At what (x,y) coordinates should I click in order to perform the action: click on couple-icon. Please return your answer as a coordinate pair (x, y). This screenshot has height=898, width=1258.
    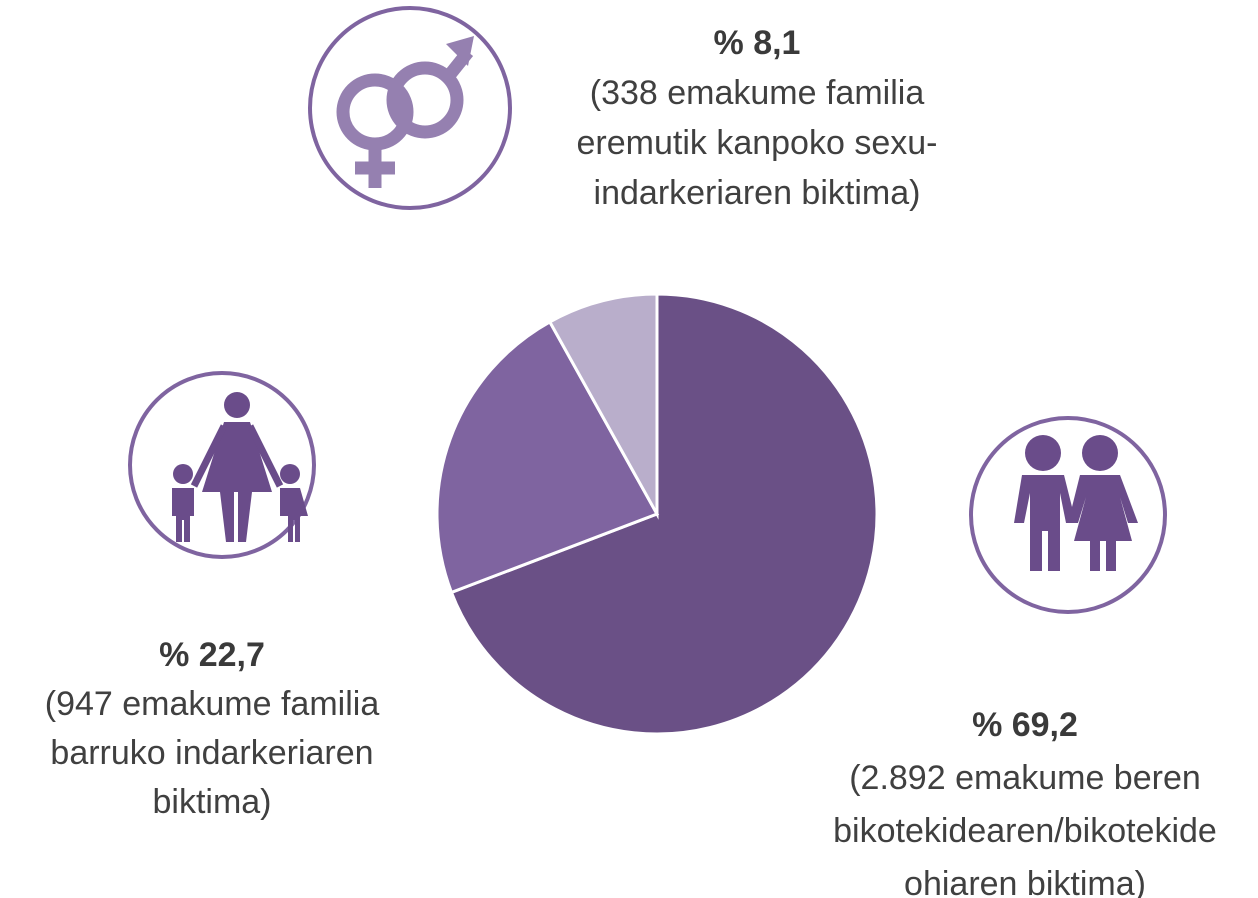
    Looking at the image, I should click on (1068, 515).